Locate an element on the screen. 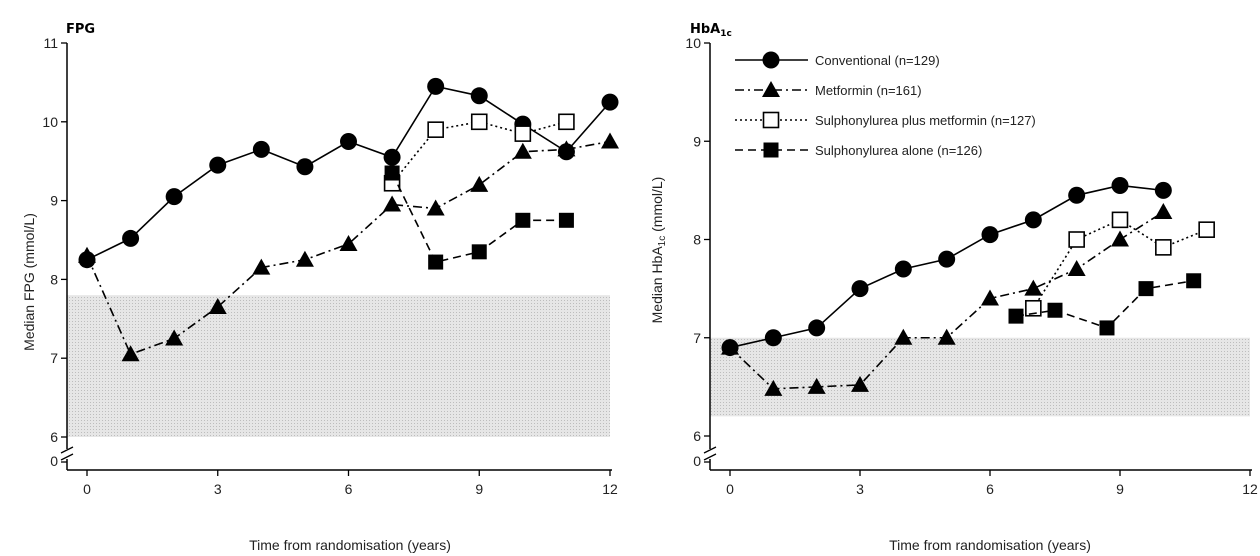 This screenshot has height=556, width=1260. hba1c-series-filled-square is located at coordinates (1105, 304).